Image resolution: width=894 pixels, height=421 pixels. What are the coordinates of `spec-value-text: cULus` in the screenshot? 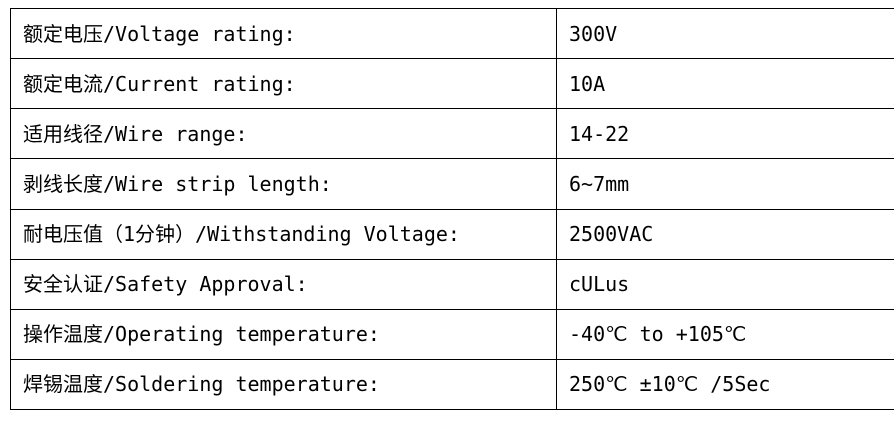 It's located at (599, 284).